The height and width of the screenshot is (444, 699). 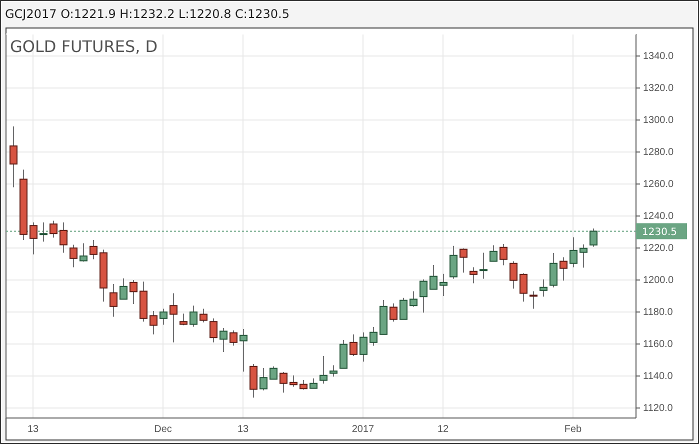 What do you see at coordinates (658, 184) in the screenshot?
I see `y-tick-label: 1260.0` at bounding box center [658, 184].